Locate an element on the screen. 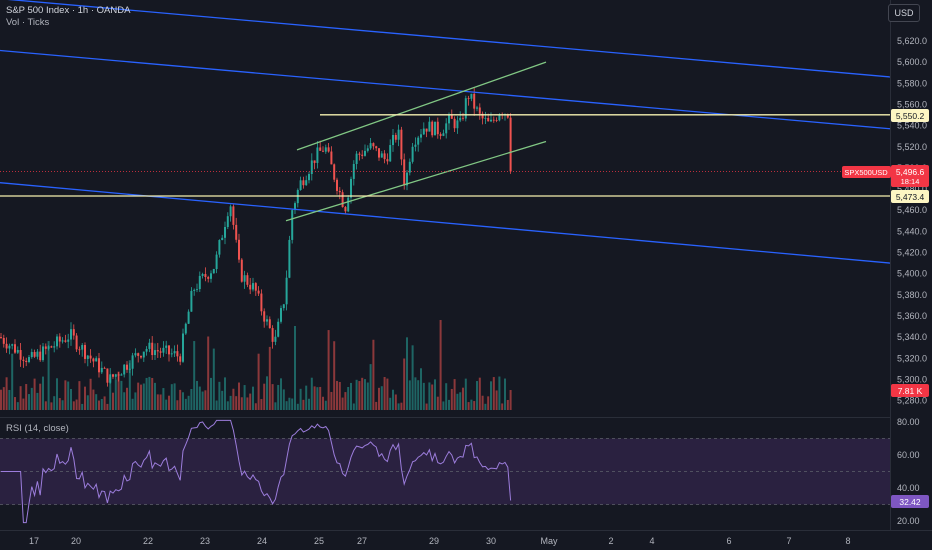 The image size is (932, 550). time-axis: 17 20 22 23 24 25 27 29 30 May 2 4 6 7 8 is located at coordinates (440, 541).